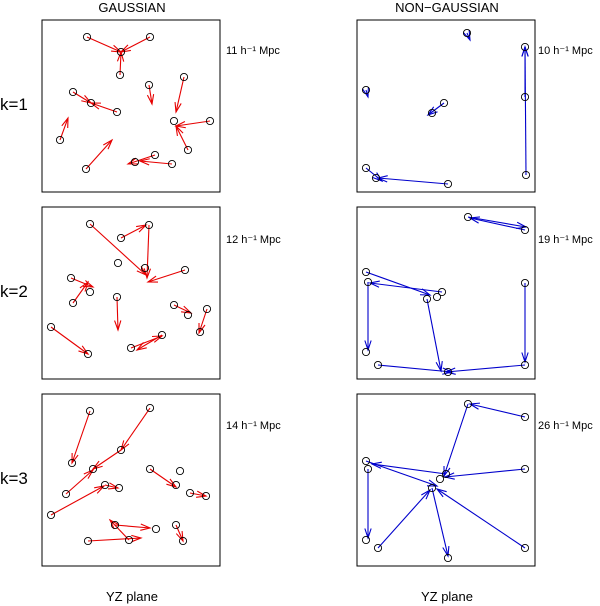 Image resolution: width=600 pixels, height=606 pixels. What do you see at coordinates (525, 51) in the screenshot?
I see `nongaussian-k1-arrow-2-head` at bounding box center [525, 51].